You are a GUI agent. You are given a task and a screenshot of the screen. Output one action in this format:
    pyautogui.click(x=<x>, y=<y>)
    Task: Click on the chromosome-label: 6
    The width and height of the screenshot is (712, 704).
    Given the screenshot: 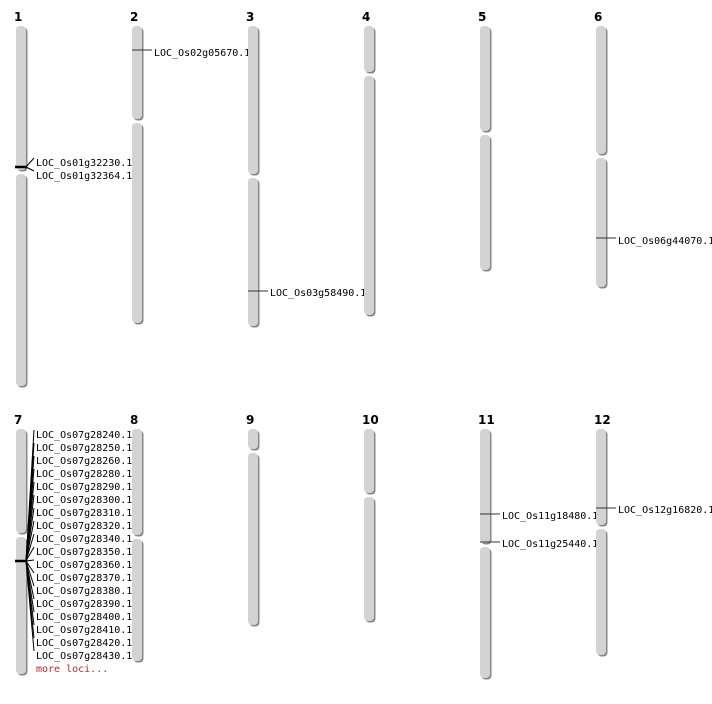 What is the action you would take?
    pyautogui.click(x=598, y=17)
    